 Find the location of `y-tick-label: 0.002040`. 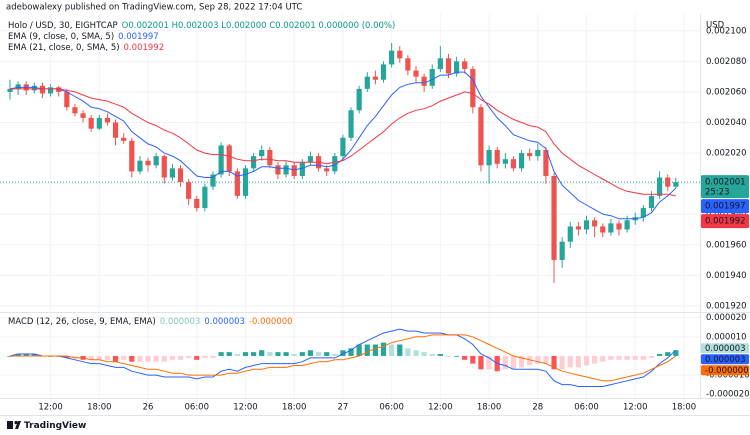

y-tick-label: 0.002040 is located at coordinates (726, 123).